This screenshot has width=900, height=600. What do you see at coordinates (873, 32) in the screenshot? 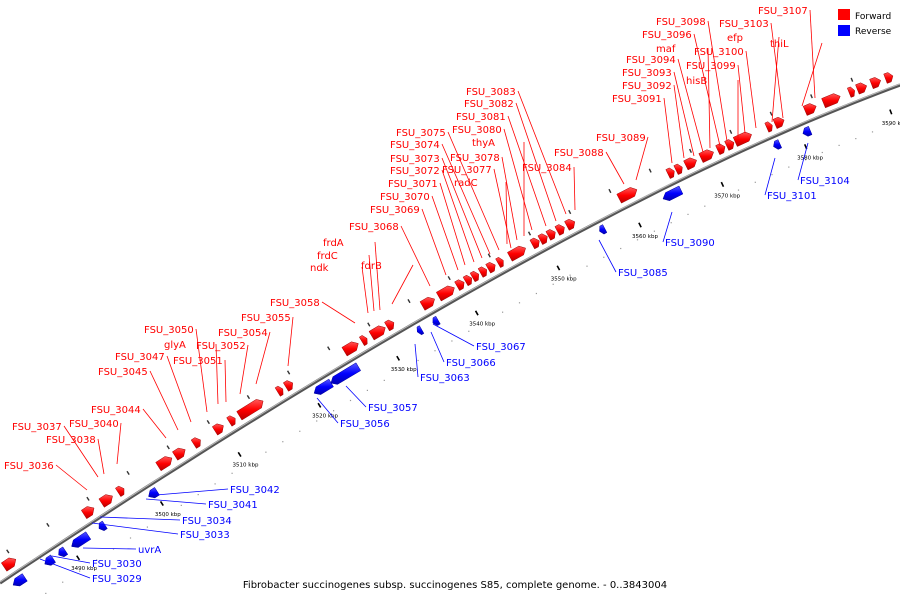
I see `legend-reverse-label: Reverse` at bounding box center [873, 32].